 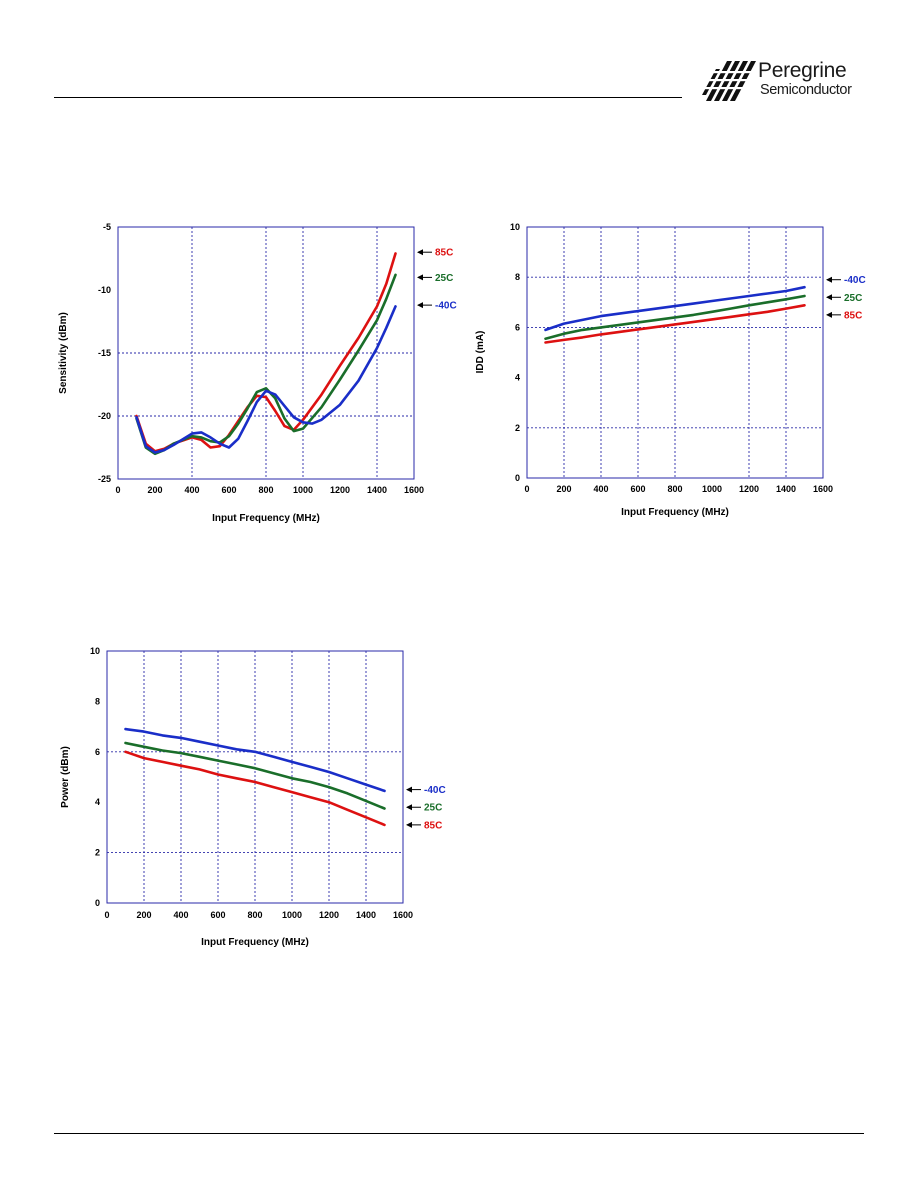 I want to click on y-axis-label: Power (dBm), so click(x=65, y=777).